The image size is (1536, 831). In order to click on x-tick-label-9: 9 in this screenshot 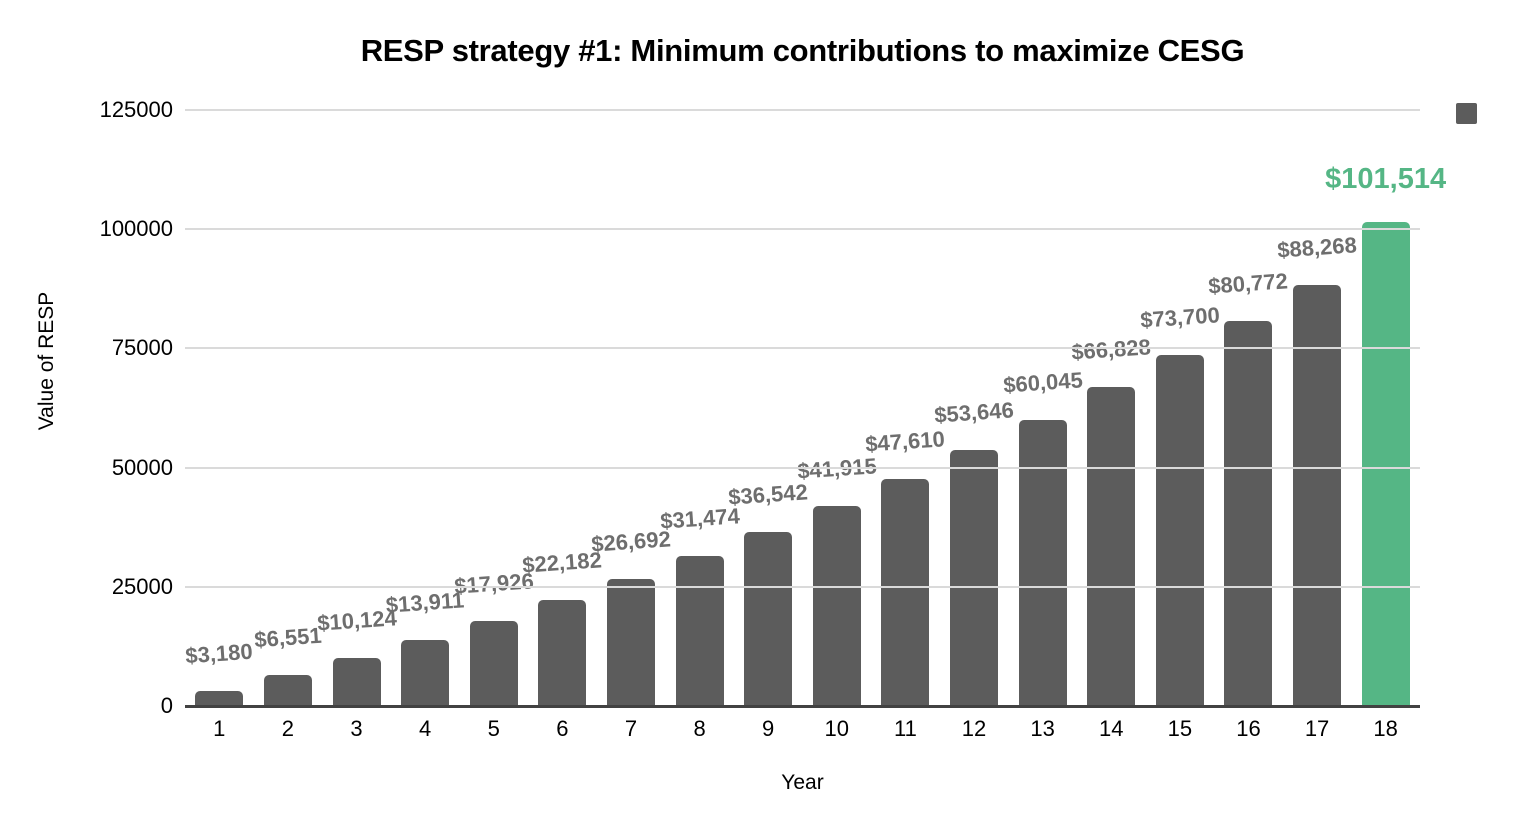, I will do `click(768, 728)`.